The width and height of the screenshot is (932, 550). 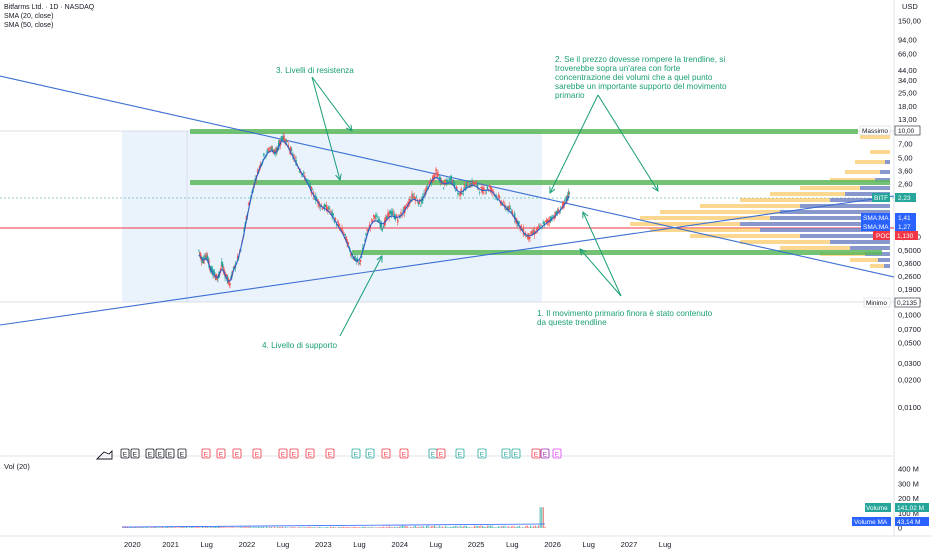 I want to click on arrow-3a, so click(x=331, y=103).